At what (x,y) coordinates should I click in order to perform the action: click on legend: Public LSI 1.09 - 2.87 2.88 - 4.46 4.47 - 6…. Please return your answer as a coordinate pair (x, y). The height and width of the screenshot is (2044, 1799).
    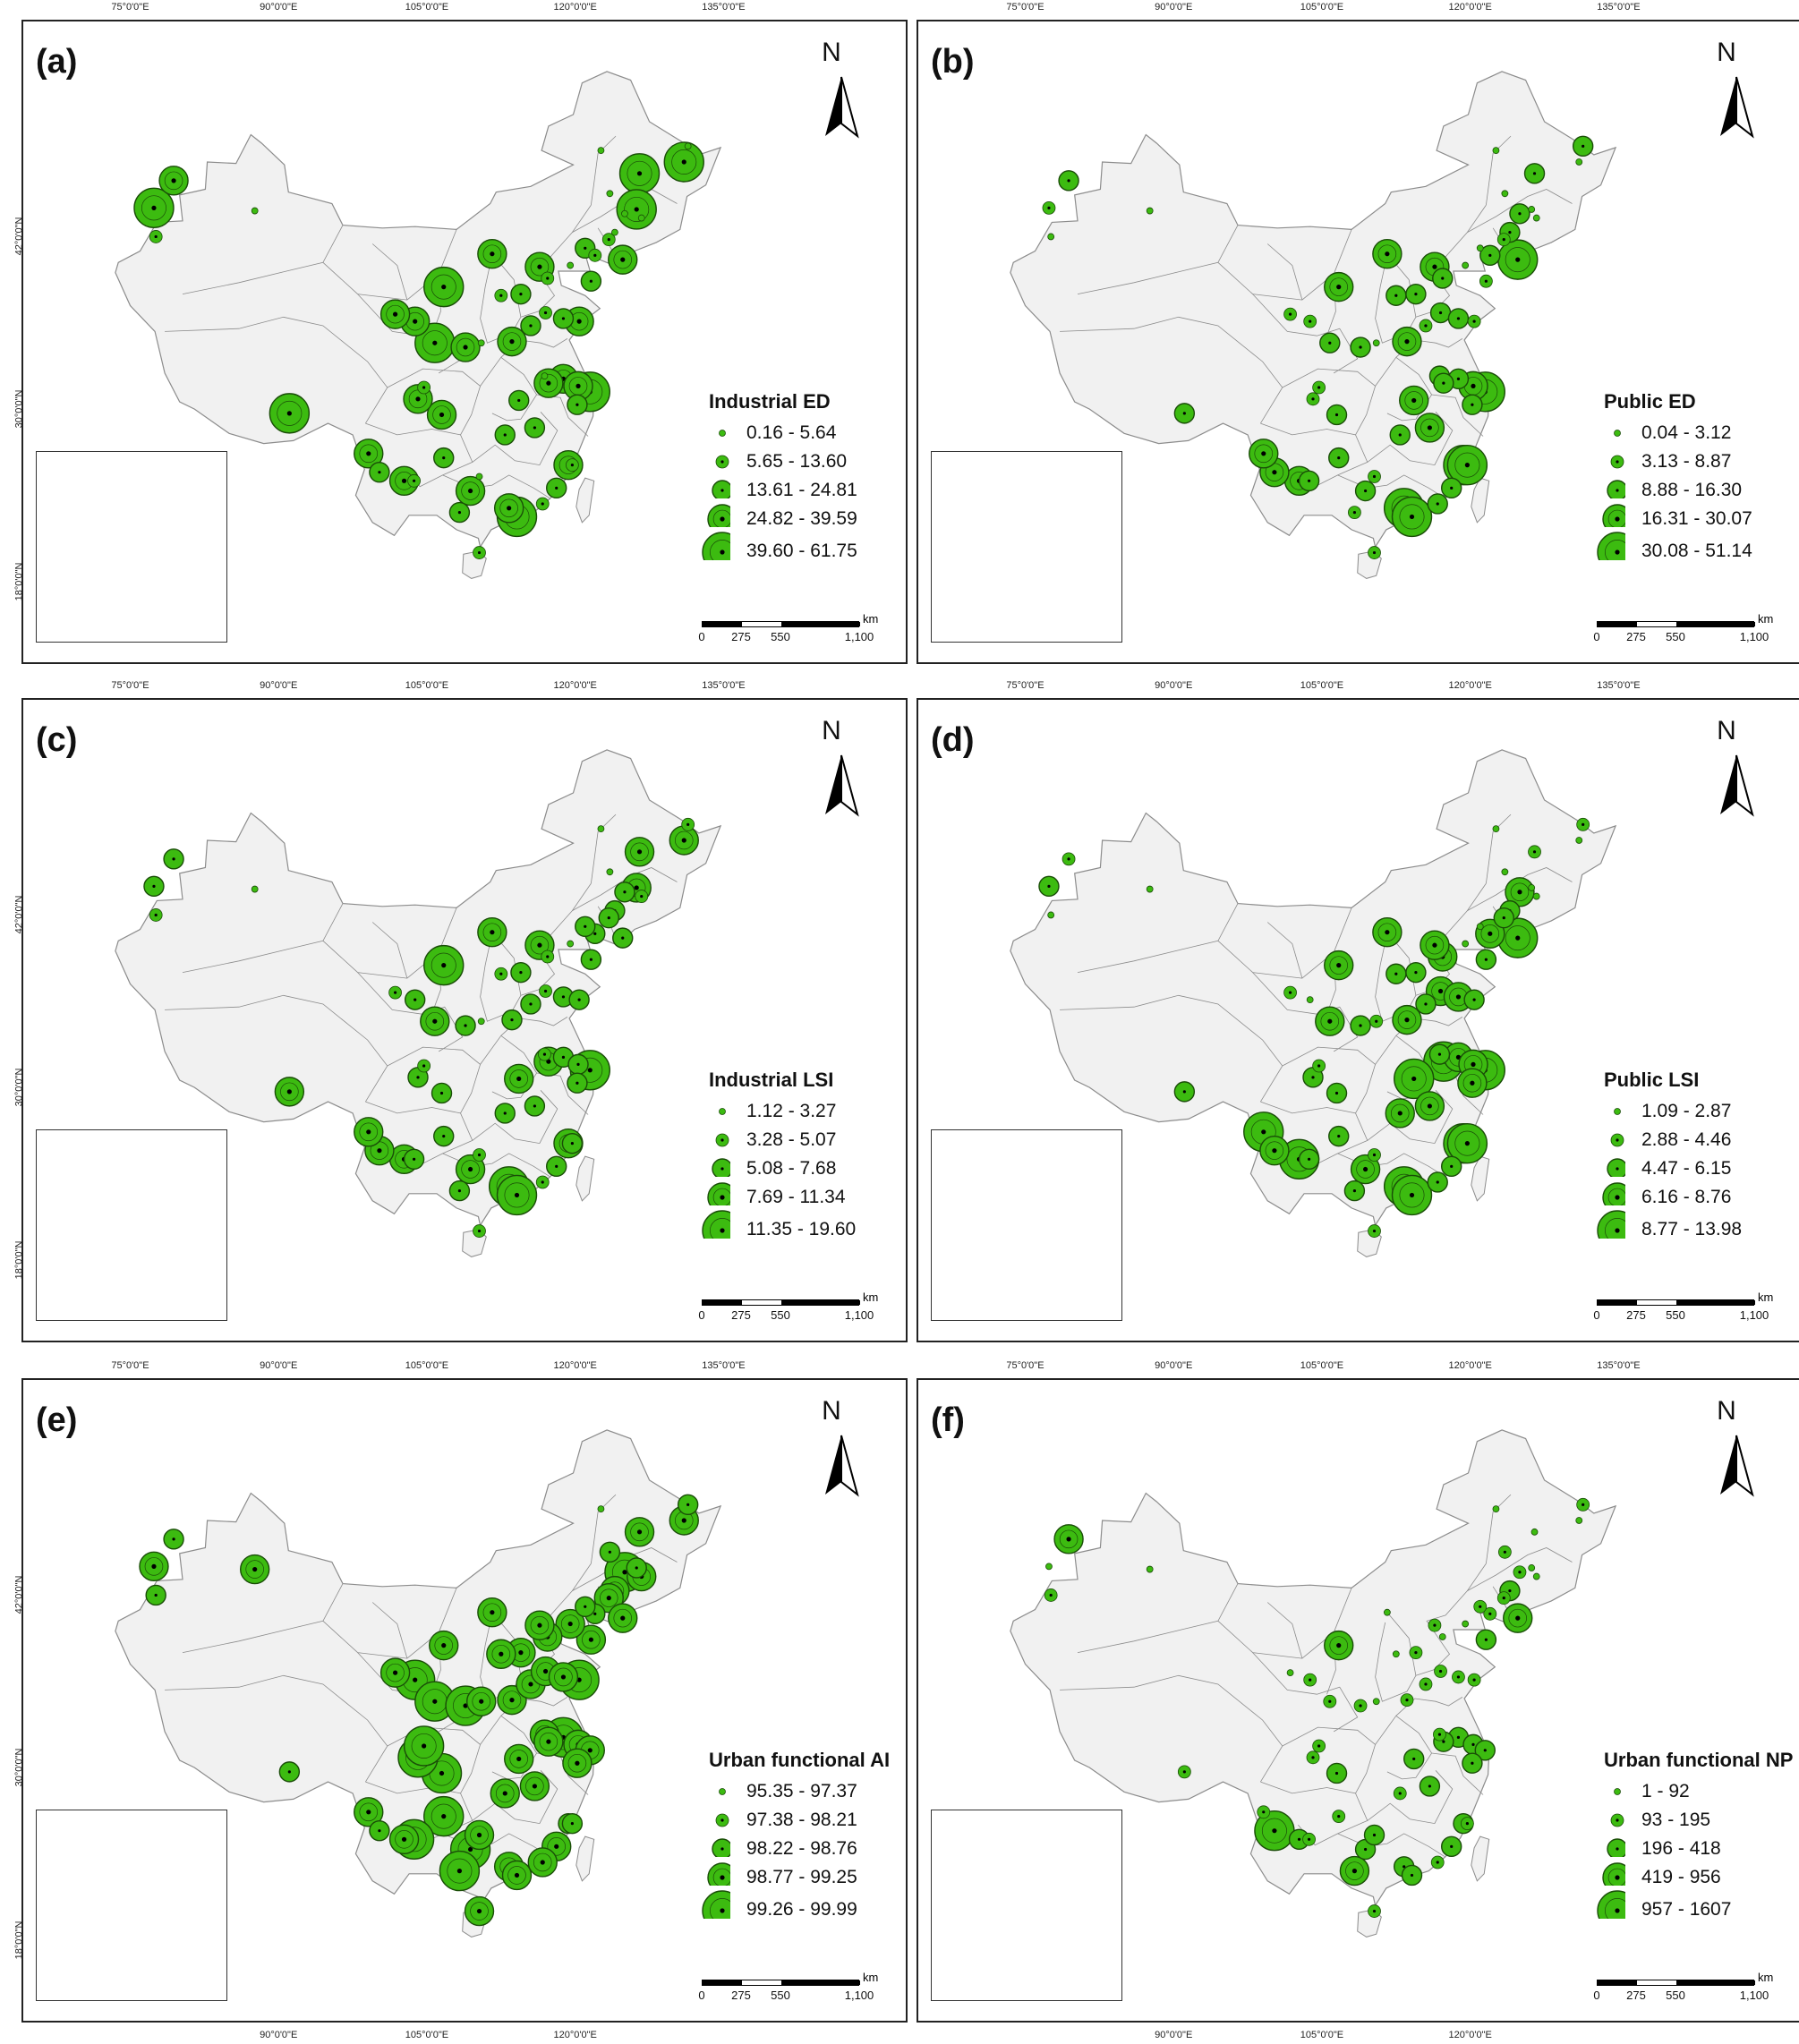
    Looking at the image, I should click on (1670, 1160).